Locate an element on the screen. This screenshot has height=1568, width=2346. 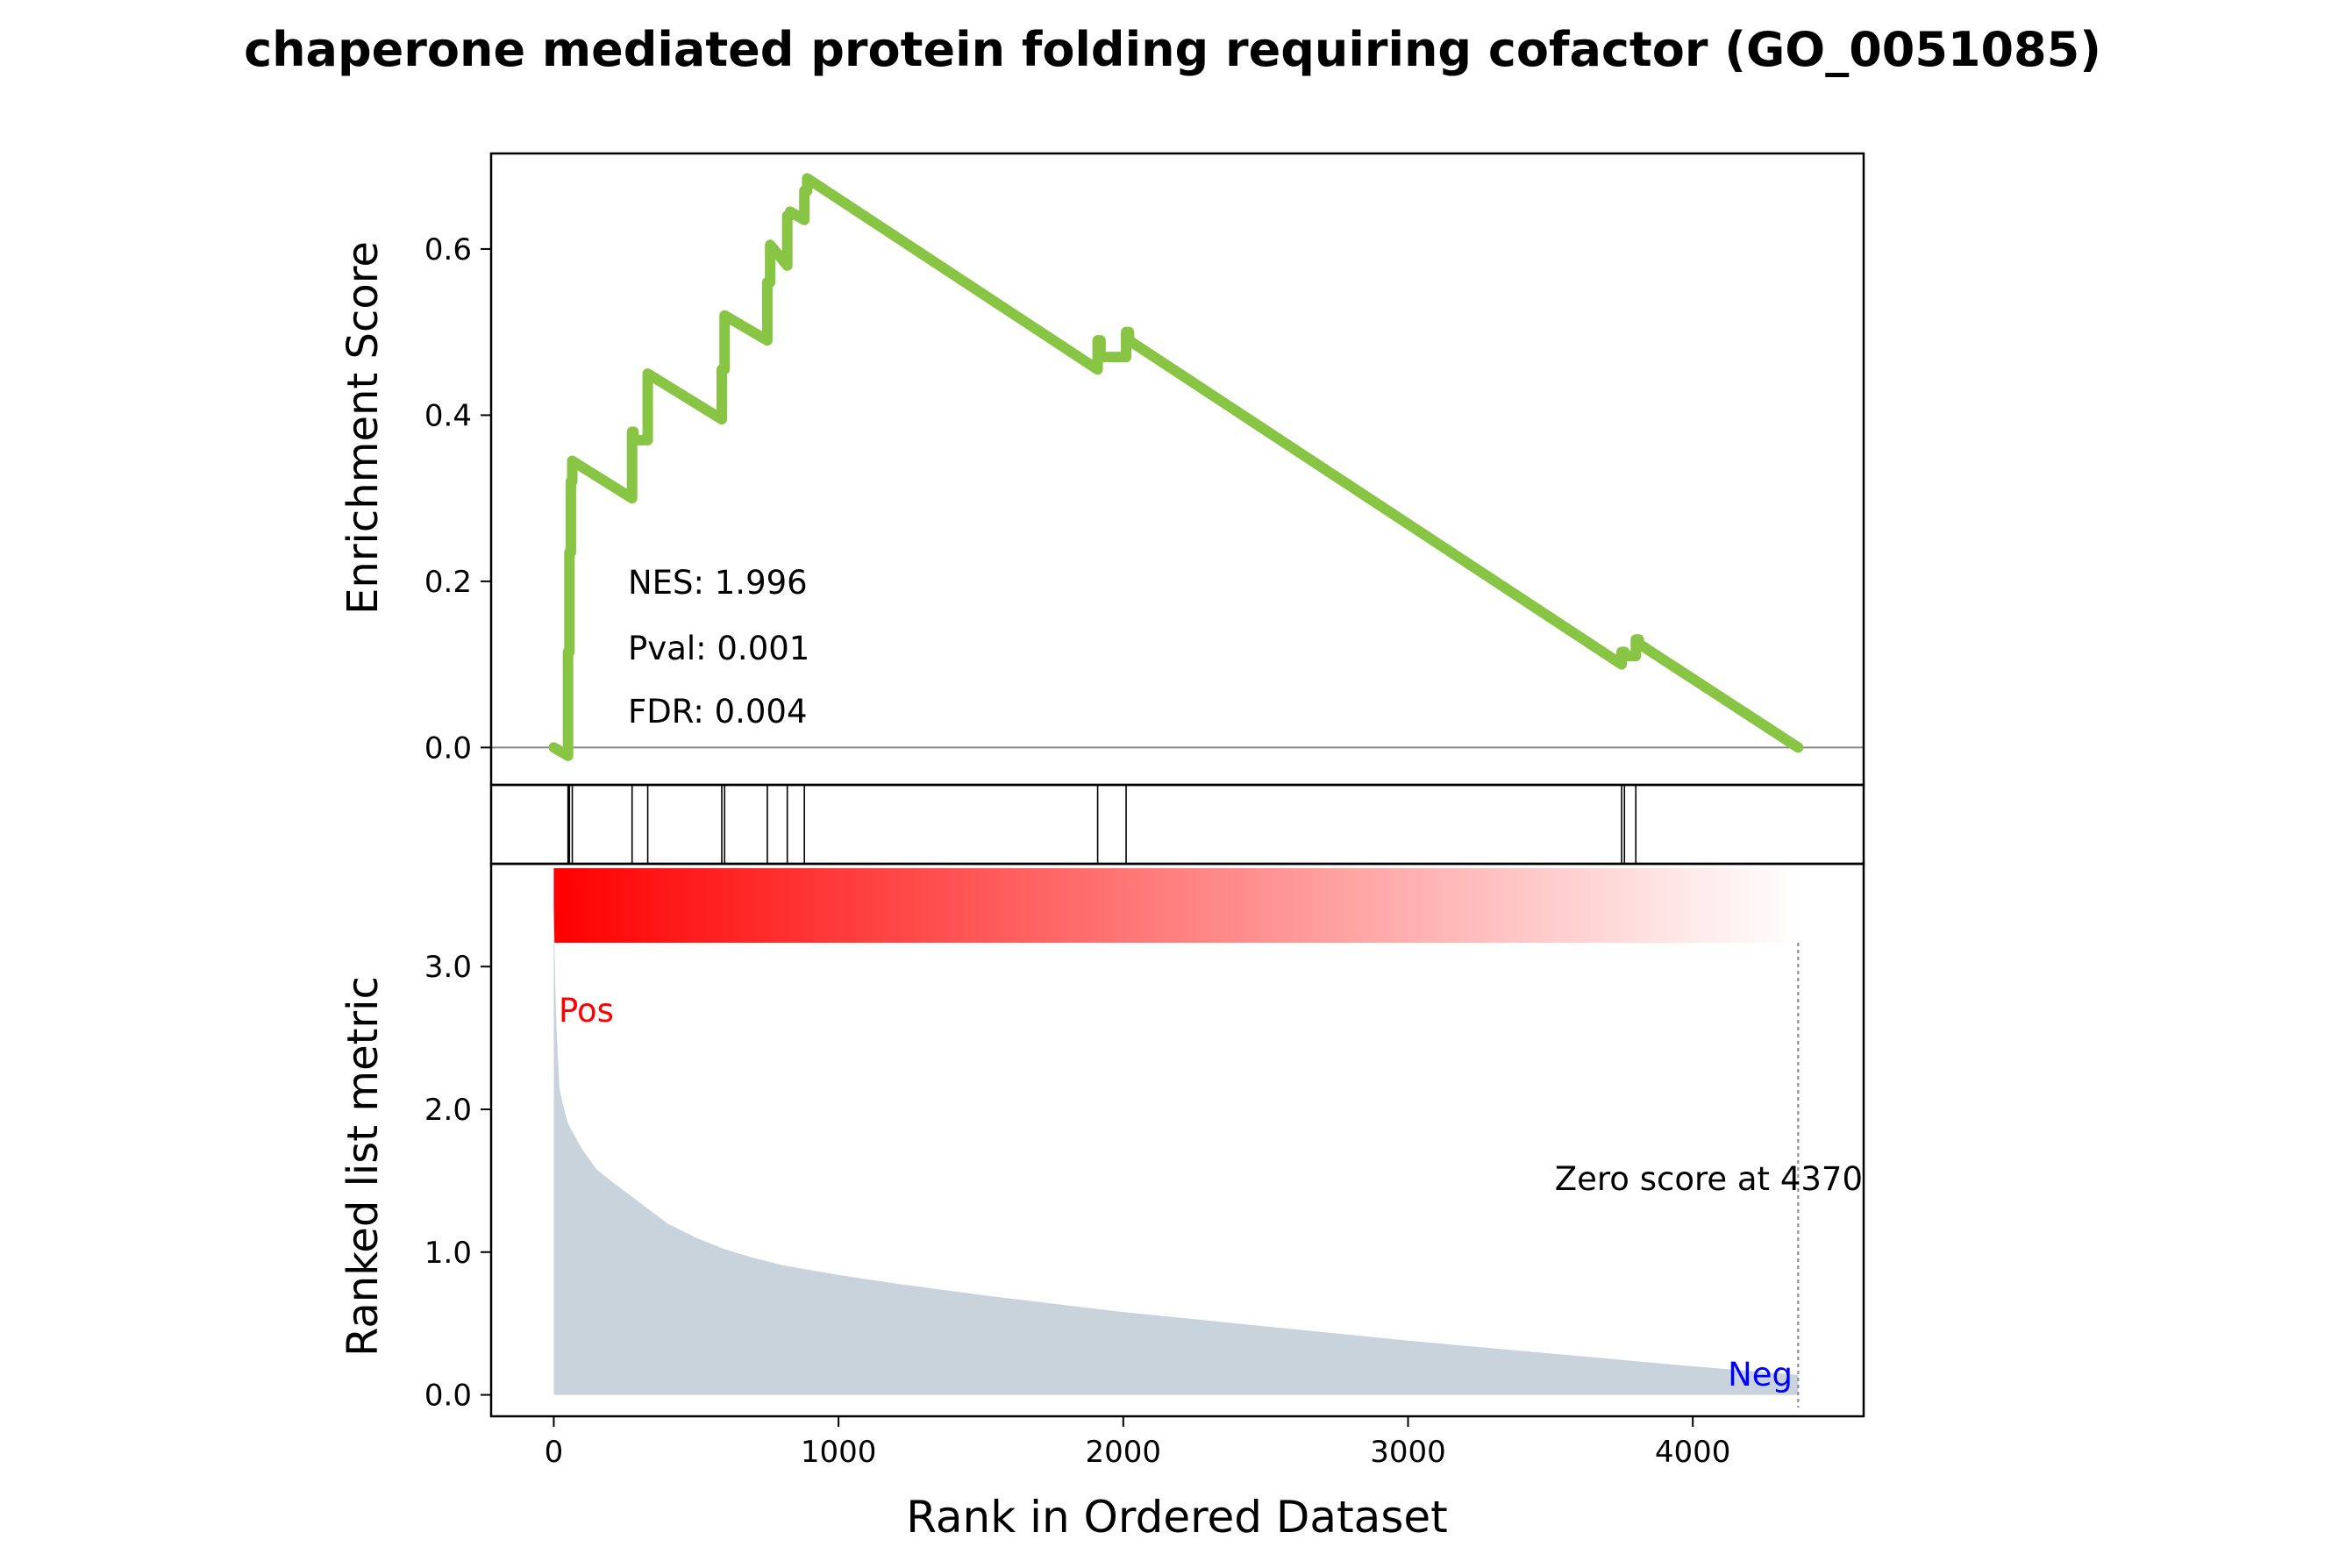
hits-panel-frame is located at coordinates (1177, 825).